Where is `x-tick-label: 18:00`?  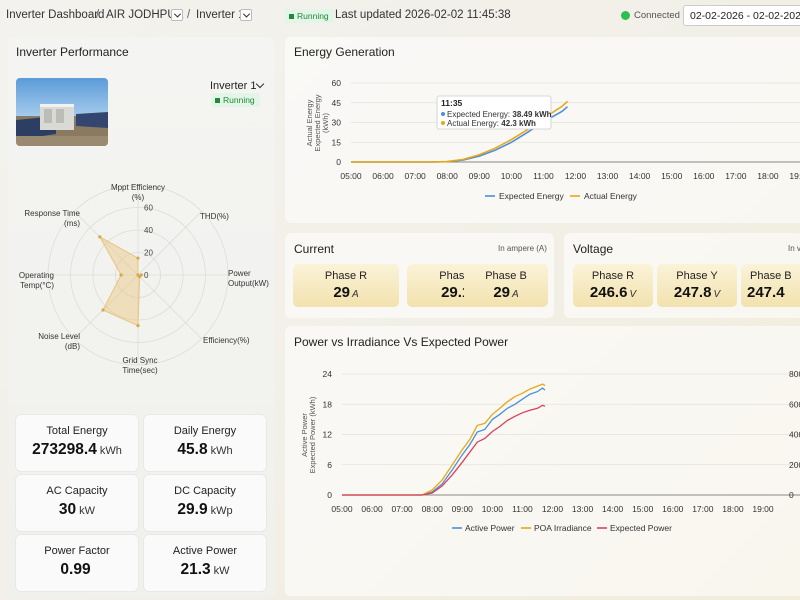 x-tick-label: 18:00 is located at coordinates (733, 509).